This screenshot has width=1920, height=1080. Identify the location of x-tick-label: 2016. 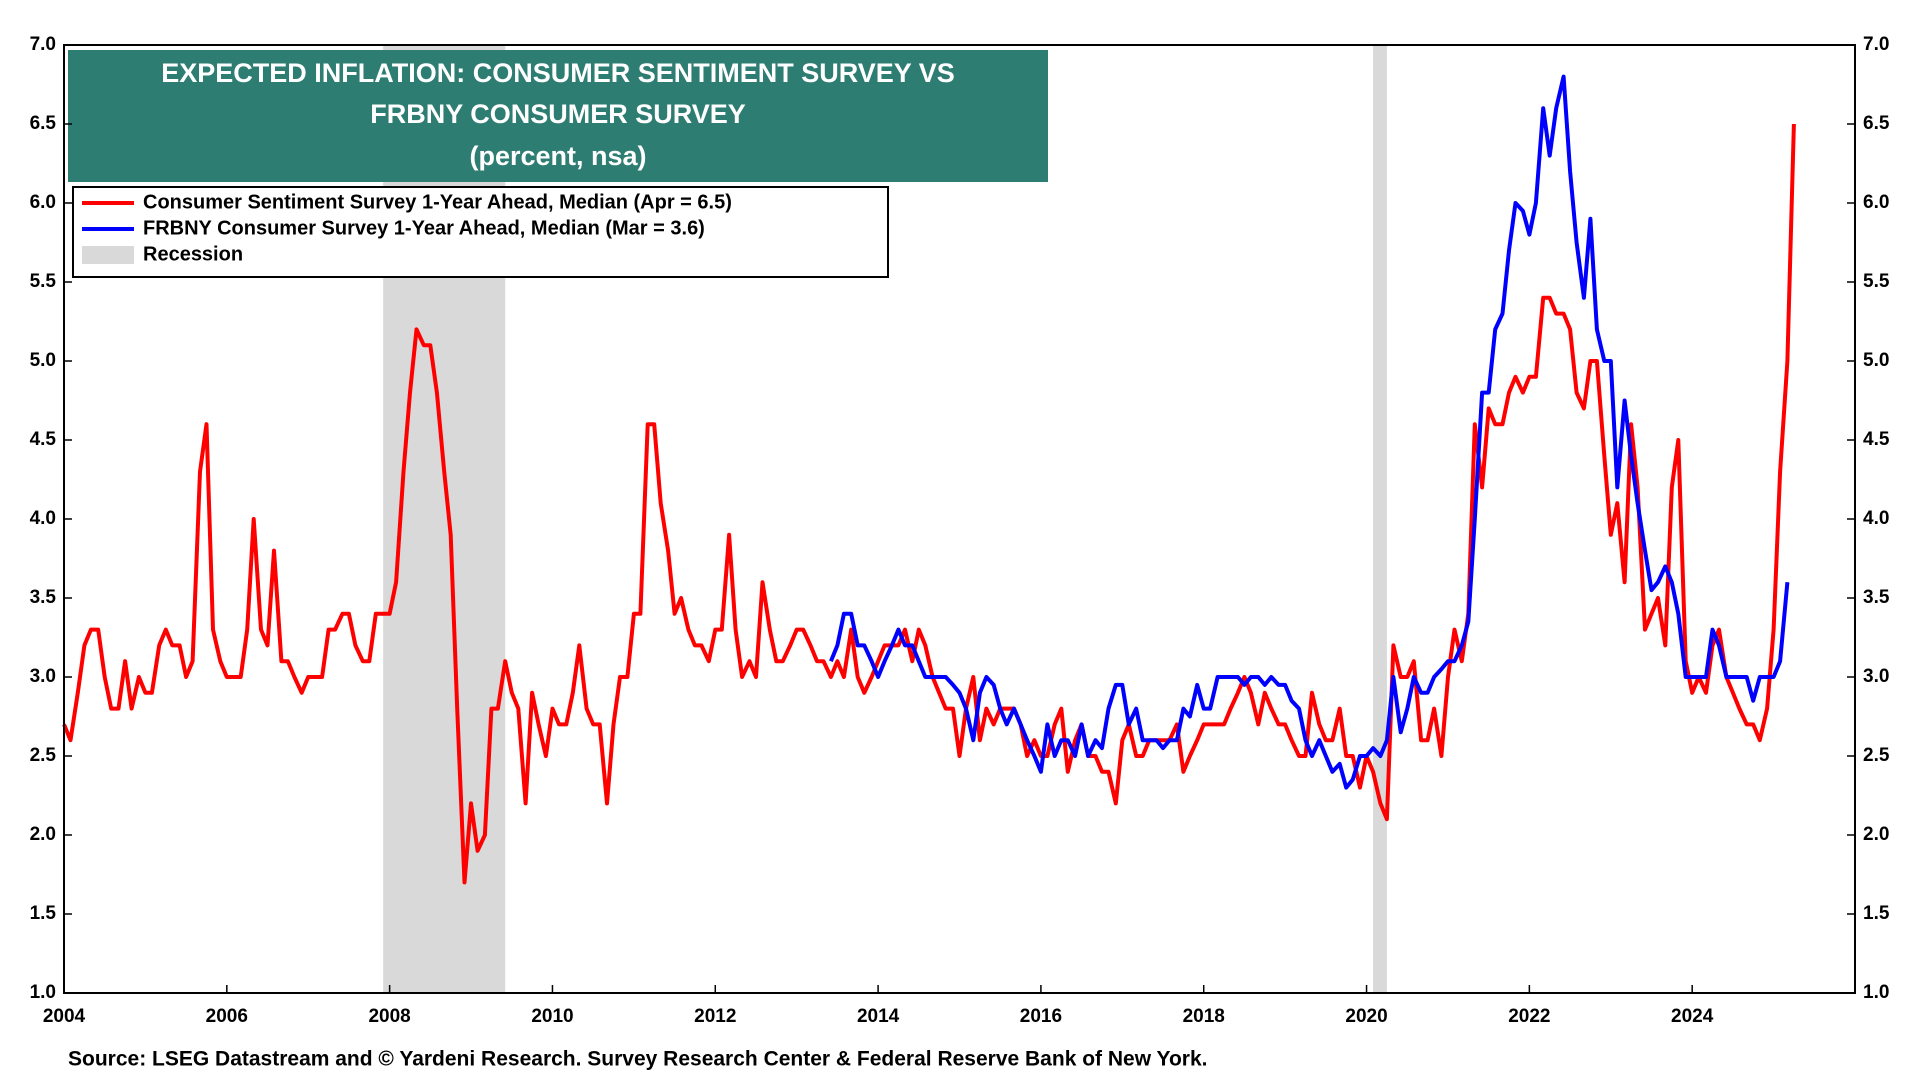
(1041, 1016).